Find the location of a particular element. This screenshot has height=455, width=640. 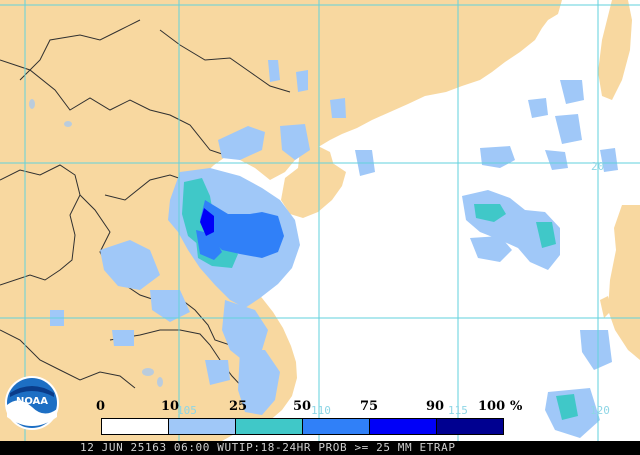

noaa-logo-icon: NOAA is located at coordinates (32, 403).